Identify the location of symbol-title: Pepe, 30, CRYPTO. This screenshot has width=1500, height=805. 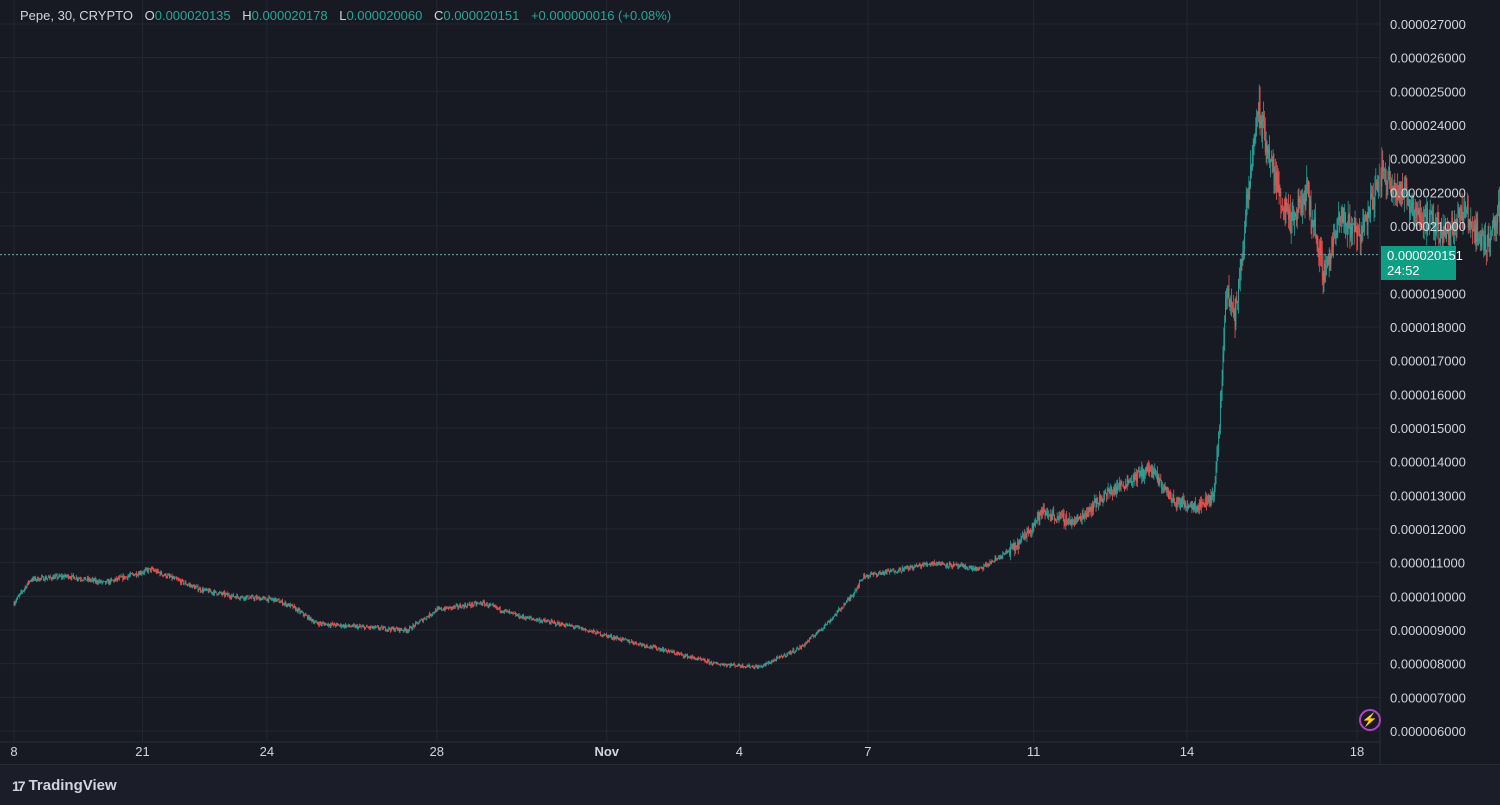
(76, 15).